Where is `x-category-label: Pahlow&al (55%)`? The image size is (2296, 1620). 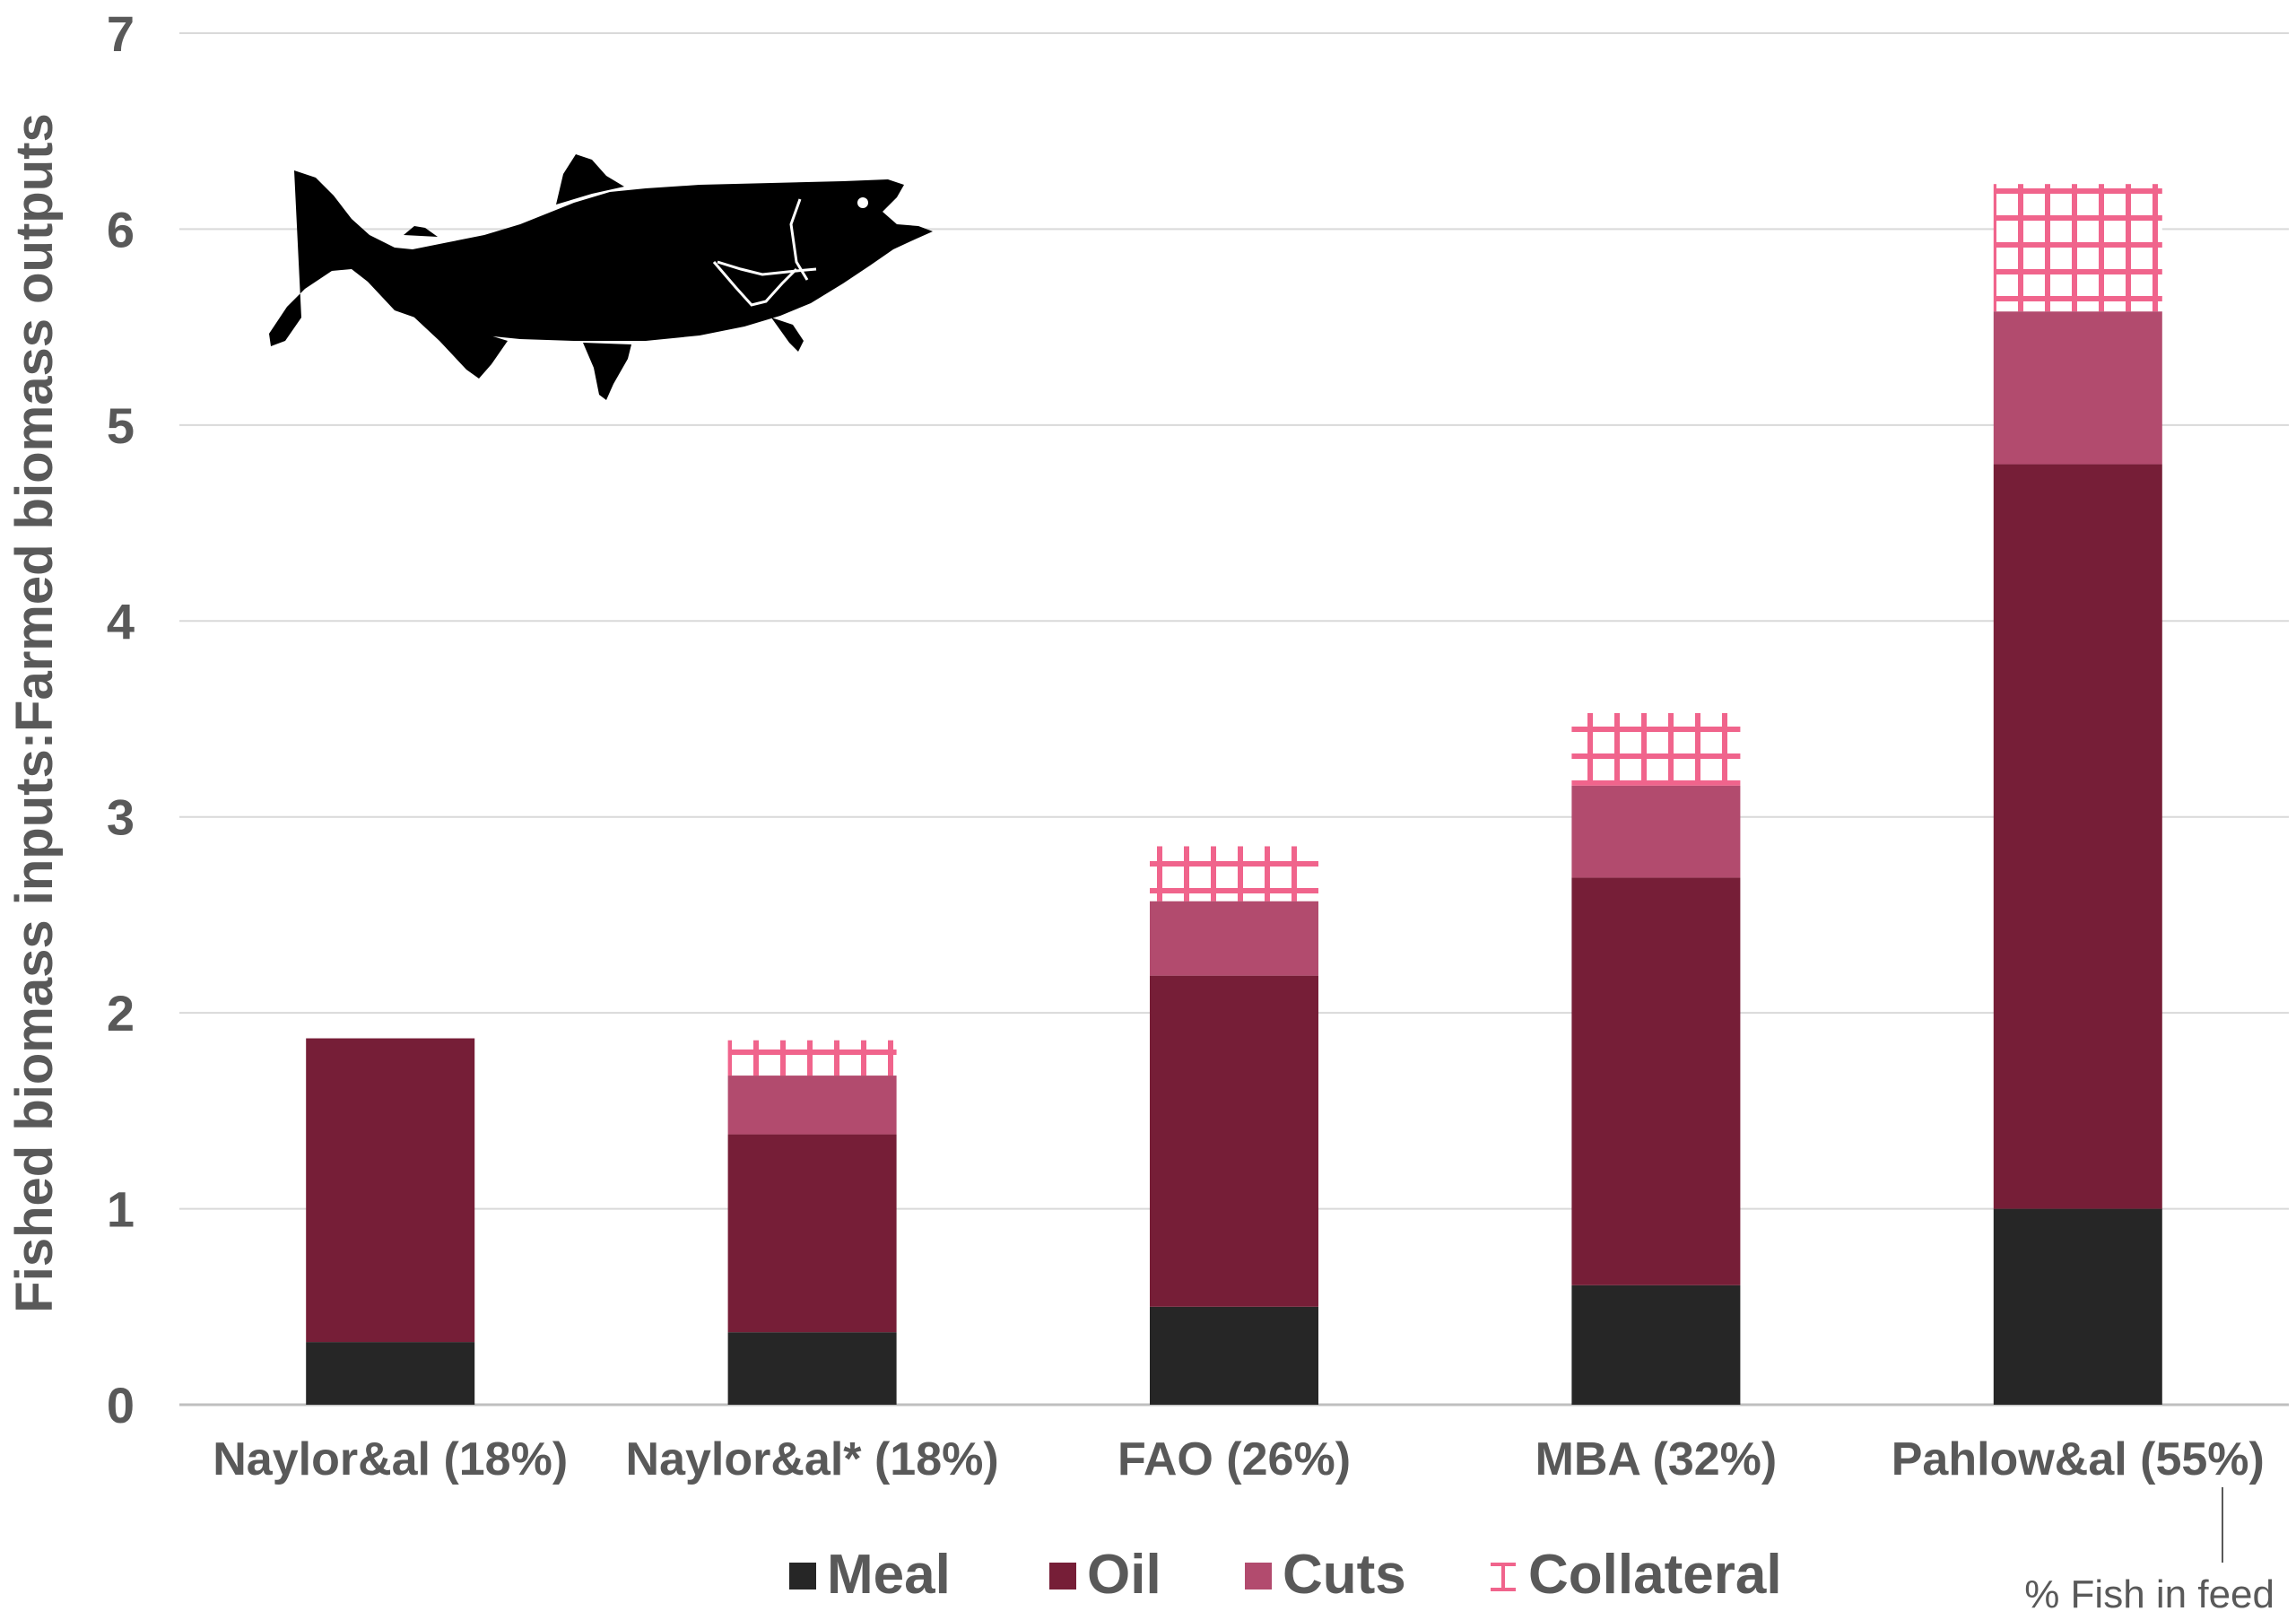 x-category-label: Pahlow&al (55%) is located at coordinates (2078, 1459).